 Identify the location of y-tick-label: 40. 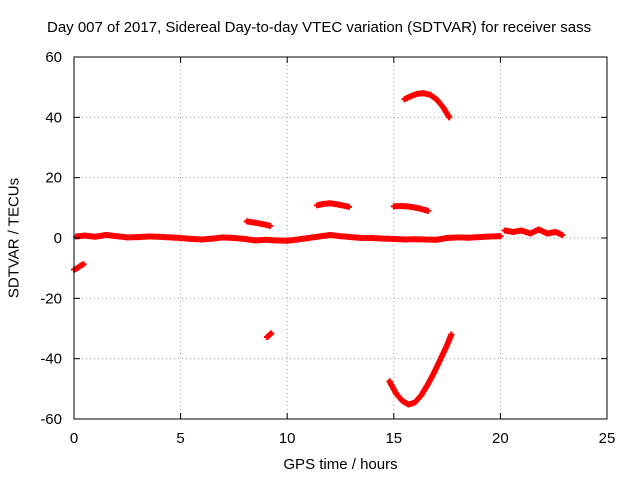
(53, 117).